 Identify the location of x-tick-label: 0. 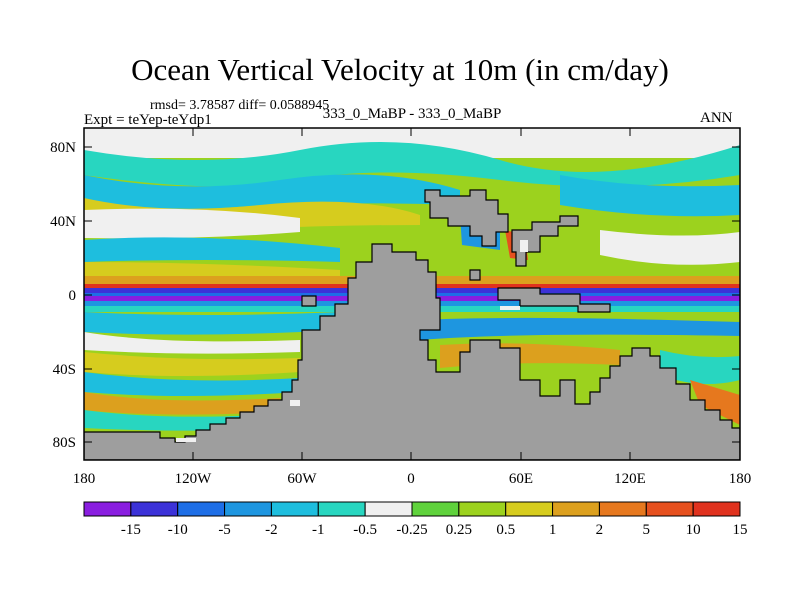
(411, 479).